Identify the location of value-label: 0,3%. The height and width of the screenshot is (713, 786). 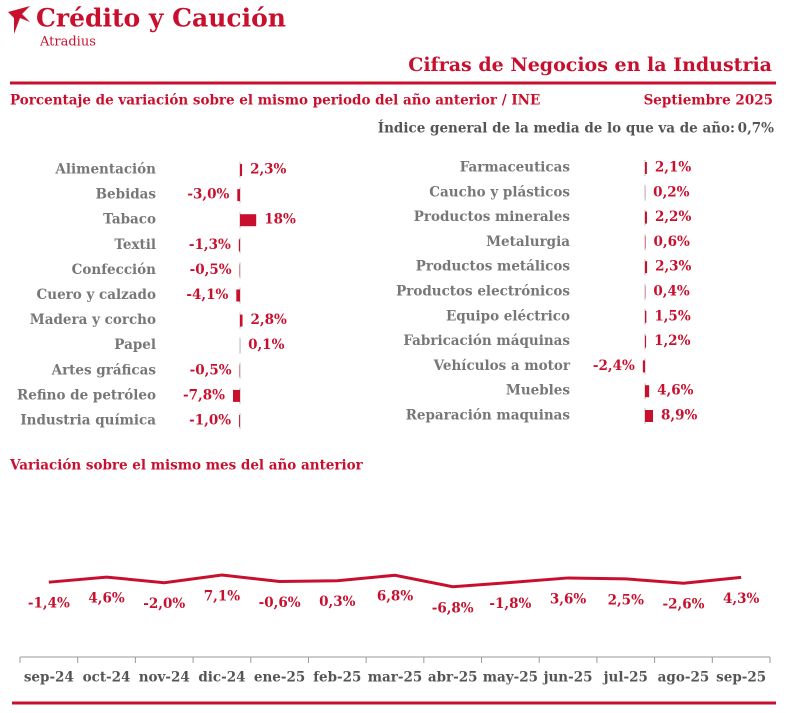
(337, 602).